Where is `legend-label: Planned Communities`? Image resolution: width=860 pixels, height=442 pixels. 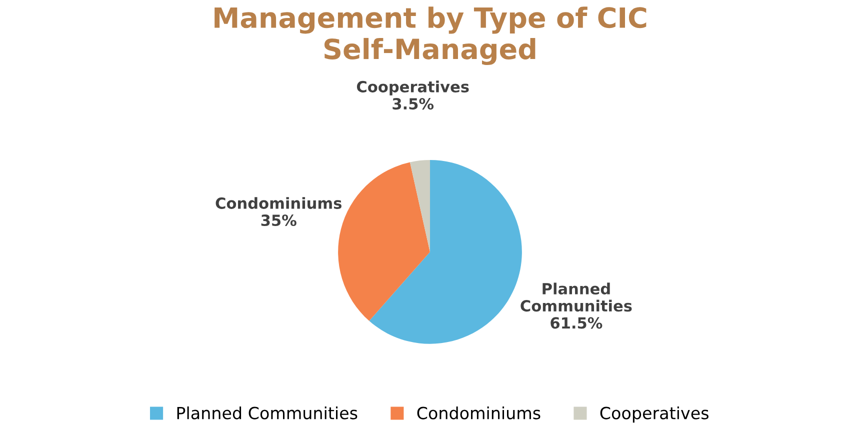 legend-label: Planned Communities is located at coordinates (267, 413).